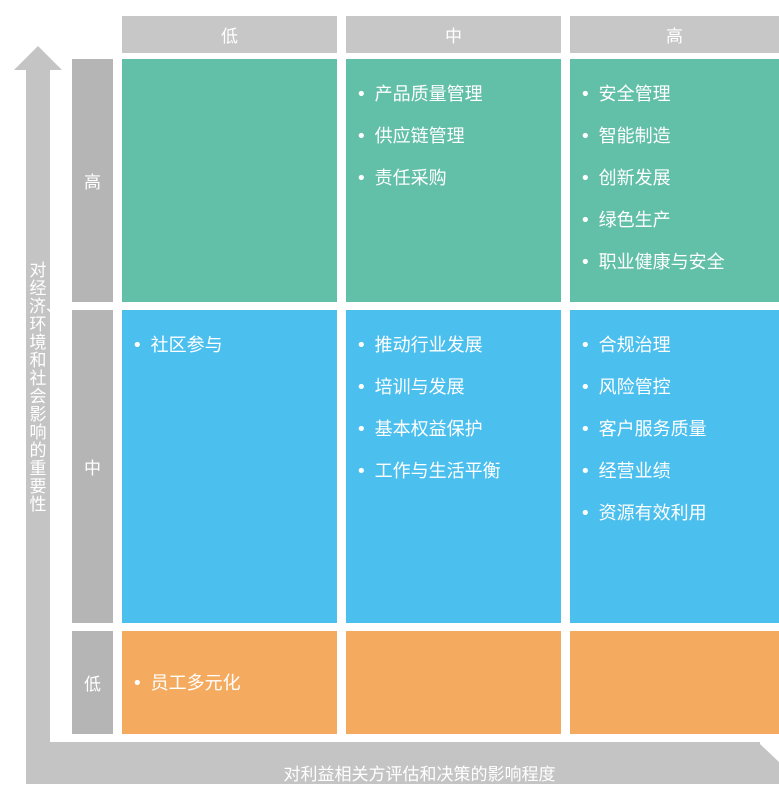  What do you see at coordinates (679, 514) in the screenshot?
I see `list-item: 资源有效利用` at bounding box center [679, 514].